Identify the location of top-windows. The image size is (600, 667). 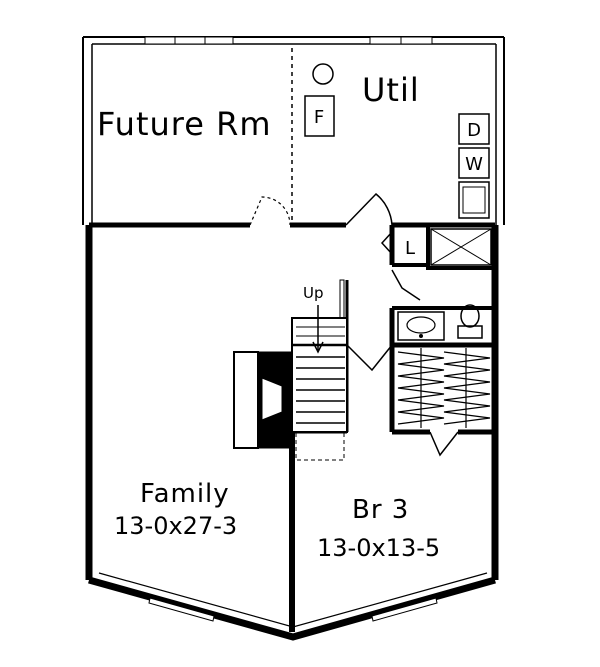
(288, 40).